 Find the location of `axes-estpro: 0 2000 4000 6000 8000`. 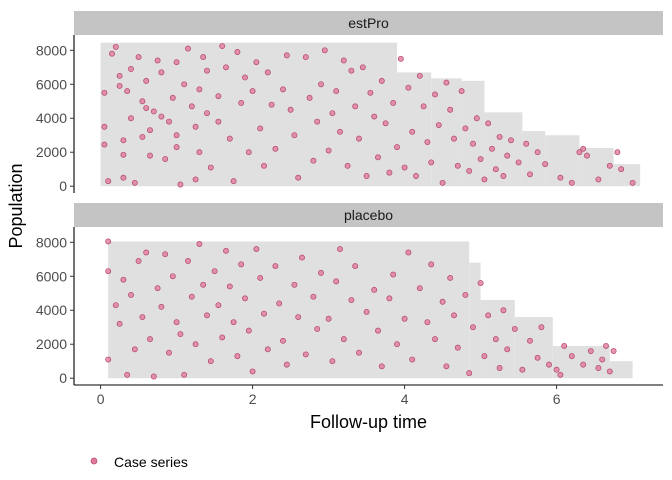

axes-estpro: 0 2000 4000 6000 8000 is located at coordinates (55, 114).